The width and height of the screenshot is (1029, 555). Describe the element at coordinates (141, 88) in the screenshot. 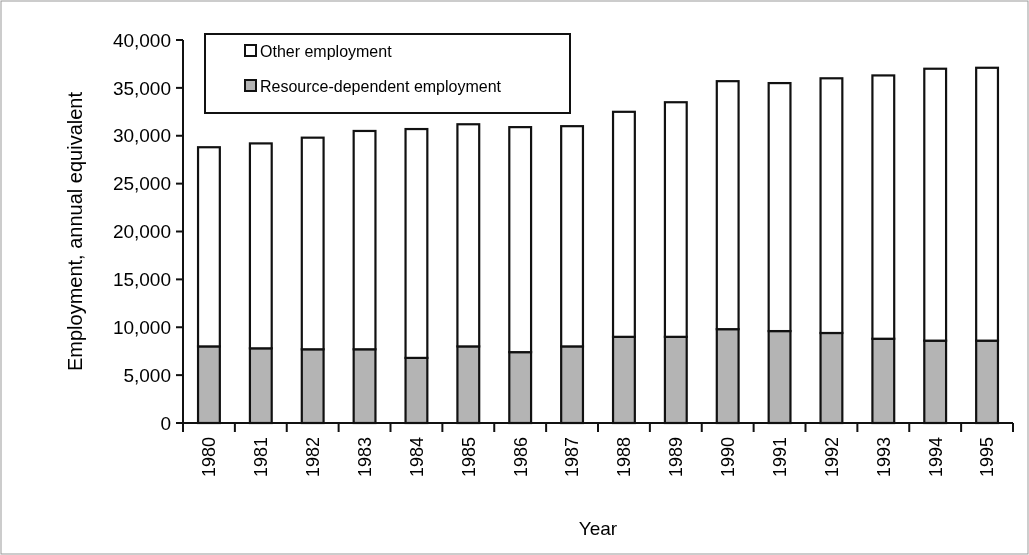

I see `y-tick-label: 35,000` at that location.